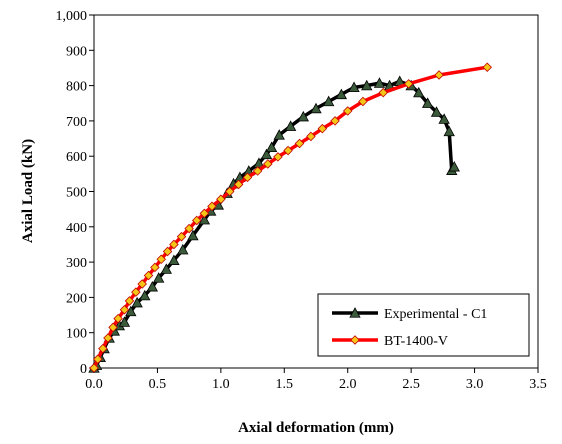  Describe the element at coordinates (83, 369) in the screenshot. I see `y-tick-label: 0` at that location.